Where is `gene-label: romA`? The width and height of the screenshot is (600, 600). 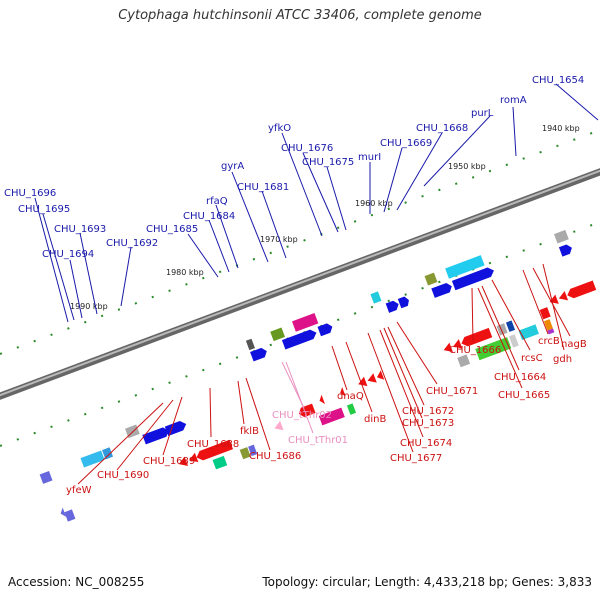
gene-label: romA is located at coordinates (513, 100).